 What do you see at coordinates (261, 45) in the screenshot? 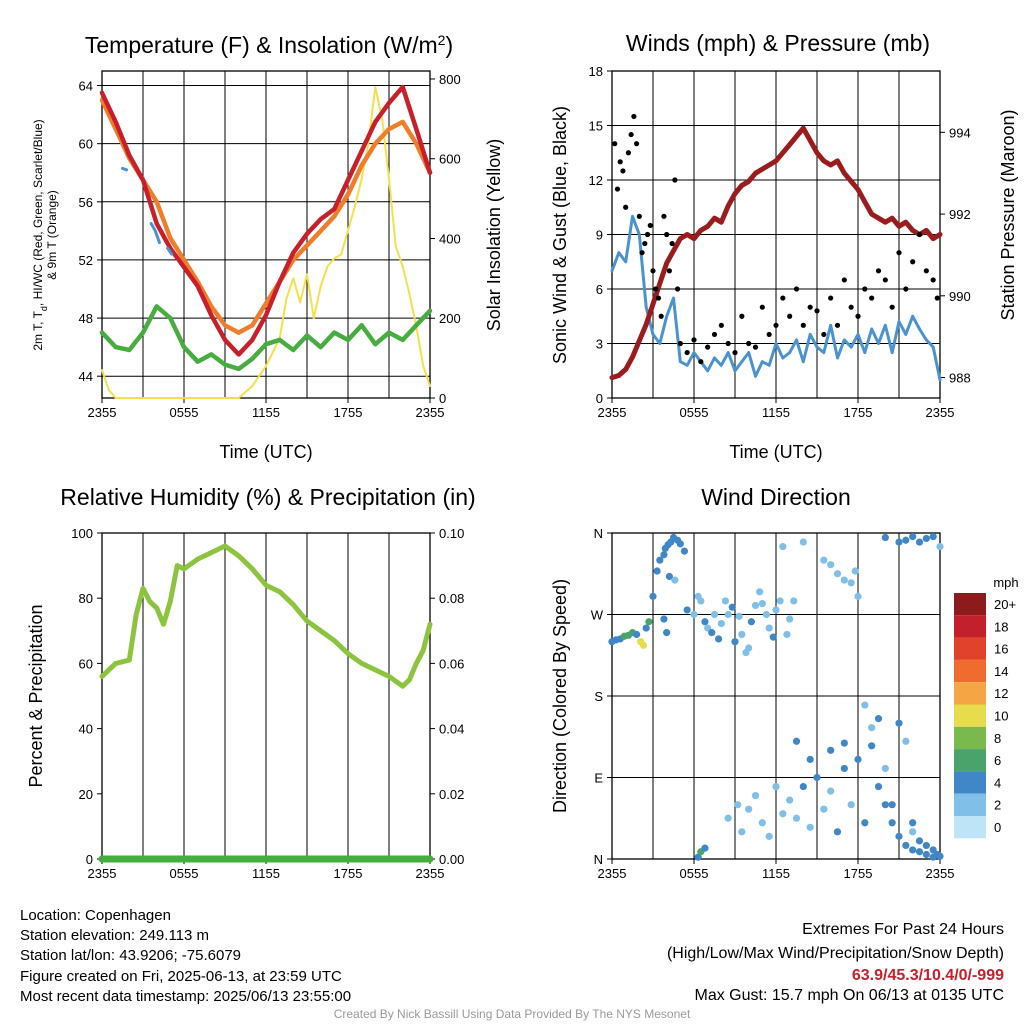
I see `title-text: Temperature (F) & Insolation (W/m` at bounding box center [261, 45].